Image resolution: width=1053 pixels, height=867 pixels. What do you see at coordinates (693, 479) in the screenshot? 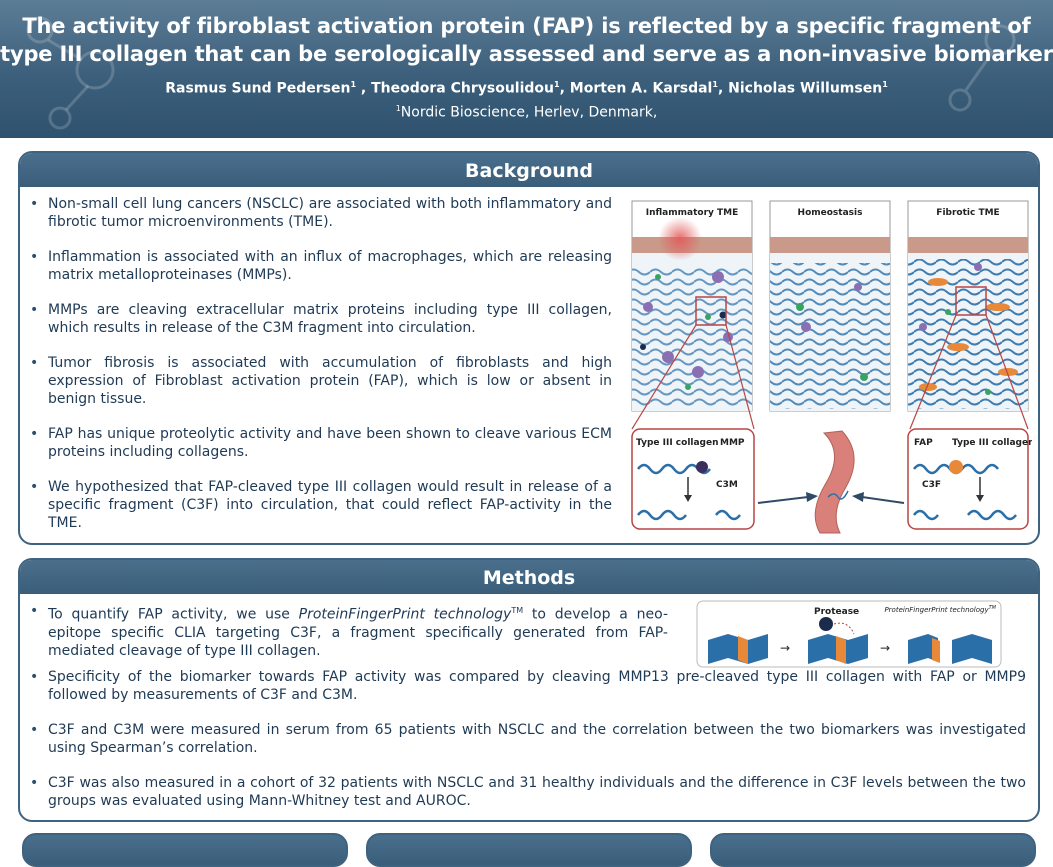
I see `mmp-cleavage-box: Type III collagen MMP C3M` at bounding box center [693, 479].